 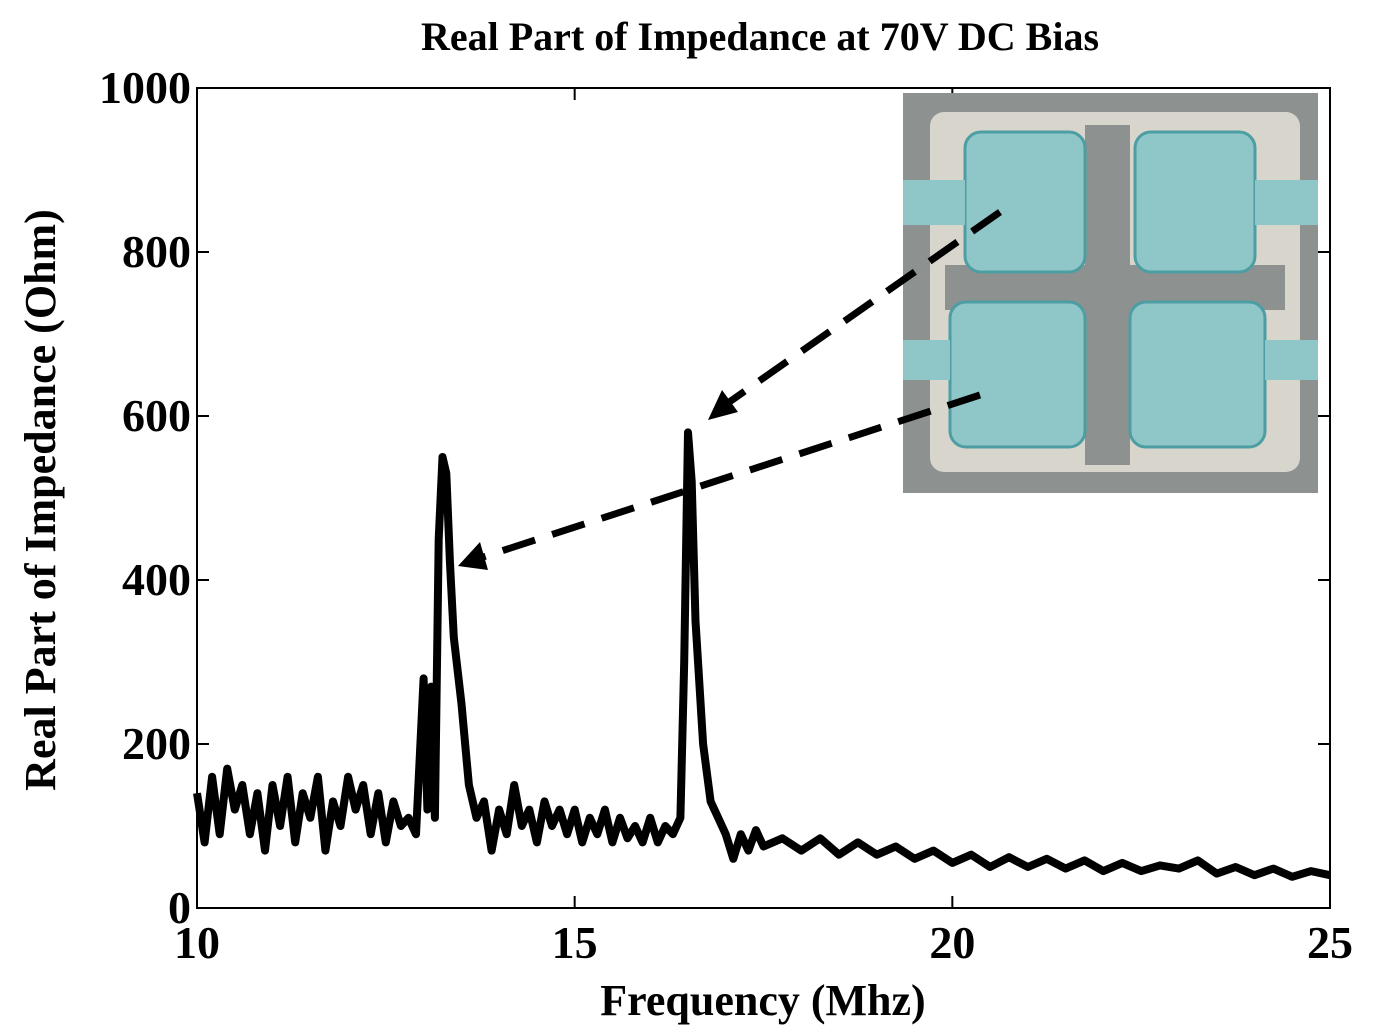 I want to click on x-tick-label: 20, so click(x=952, y=942).